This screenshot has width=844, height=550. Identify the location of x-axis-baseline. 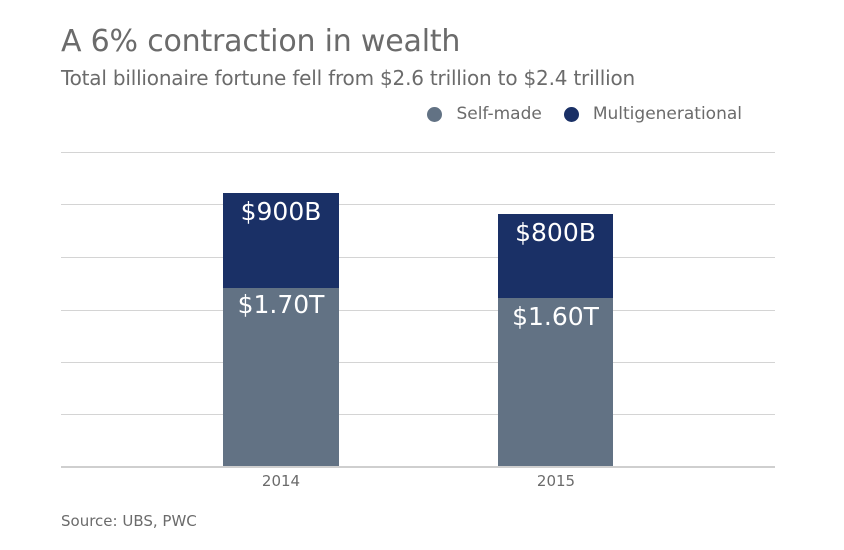
(418, 467).